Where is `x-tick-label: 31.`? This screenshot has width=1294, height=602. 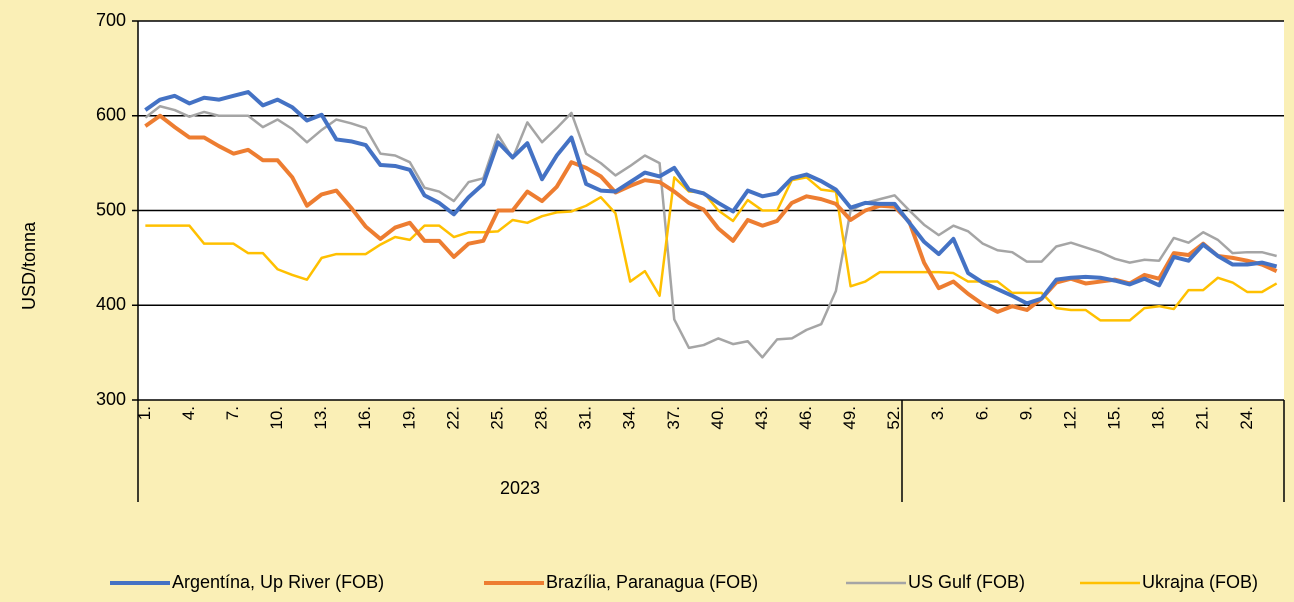 x-tick-label: 31. is located at coordinates (585, 418).